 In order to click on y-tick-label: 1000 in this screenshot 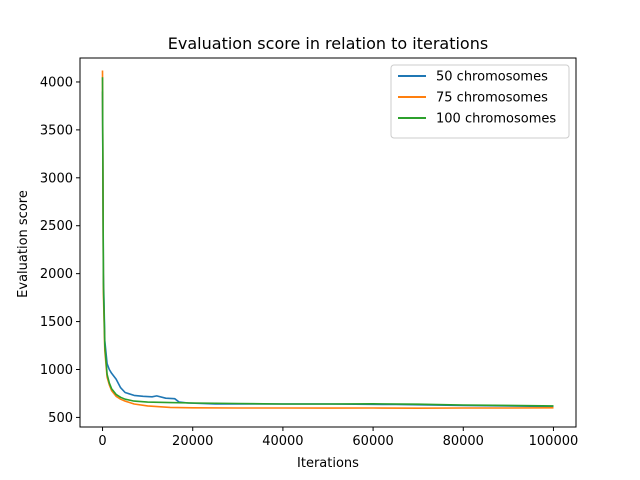, I will do `click(56, 370)`.